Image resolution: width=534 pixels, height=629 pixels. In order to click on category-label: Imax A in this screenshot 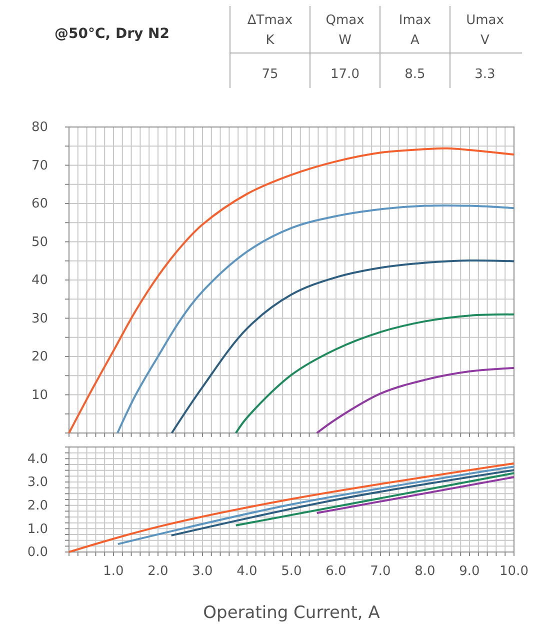, I will do `click(415, 30)`.